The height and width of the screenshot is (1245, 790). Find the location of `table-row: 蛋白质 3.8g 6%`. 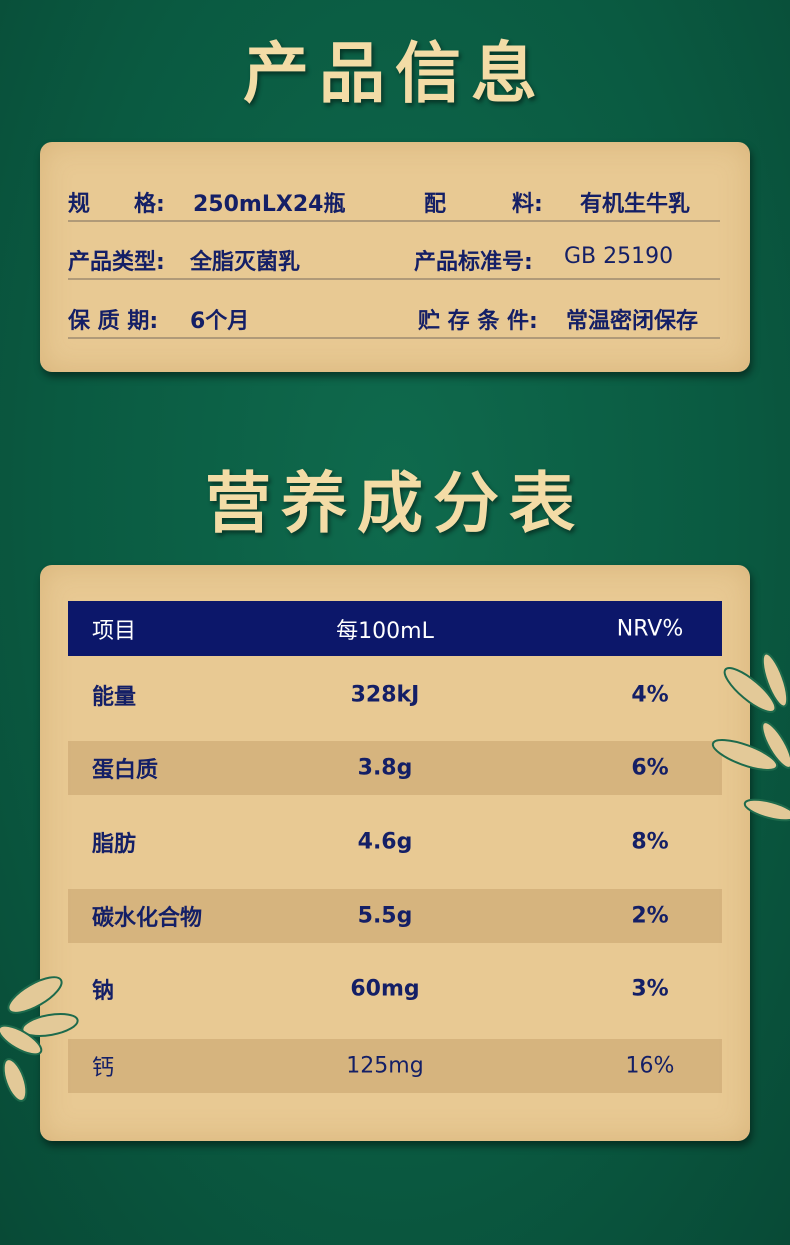

table-row: 蛋白质 3.8g 6% is located at coordinates (395, 768).